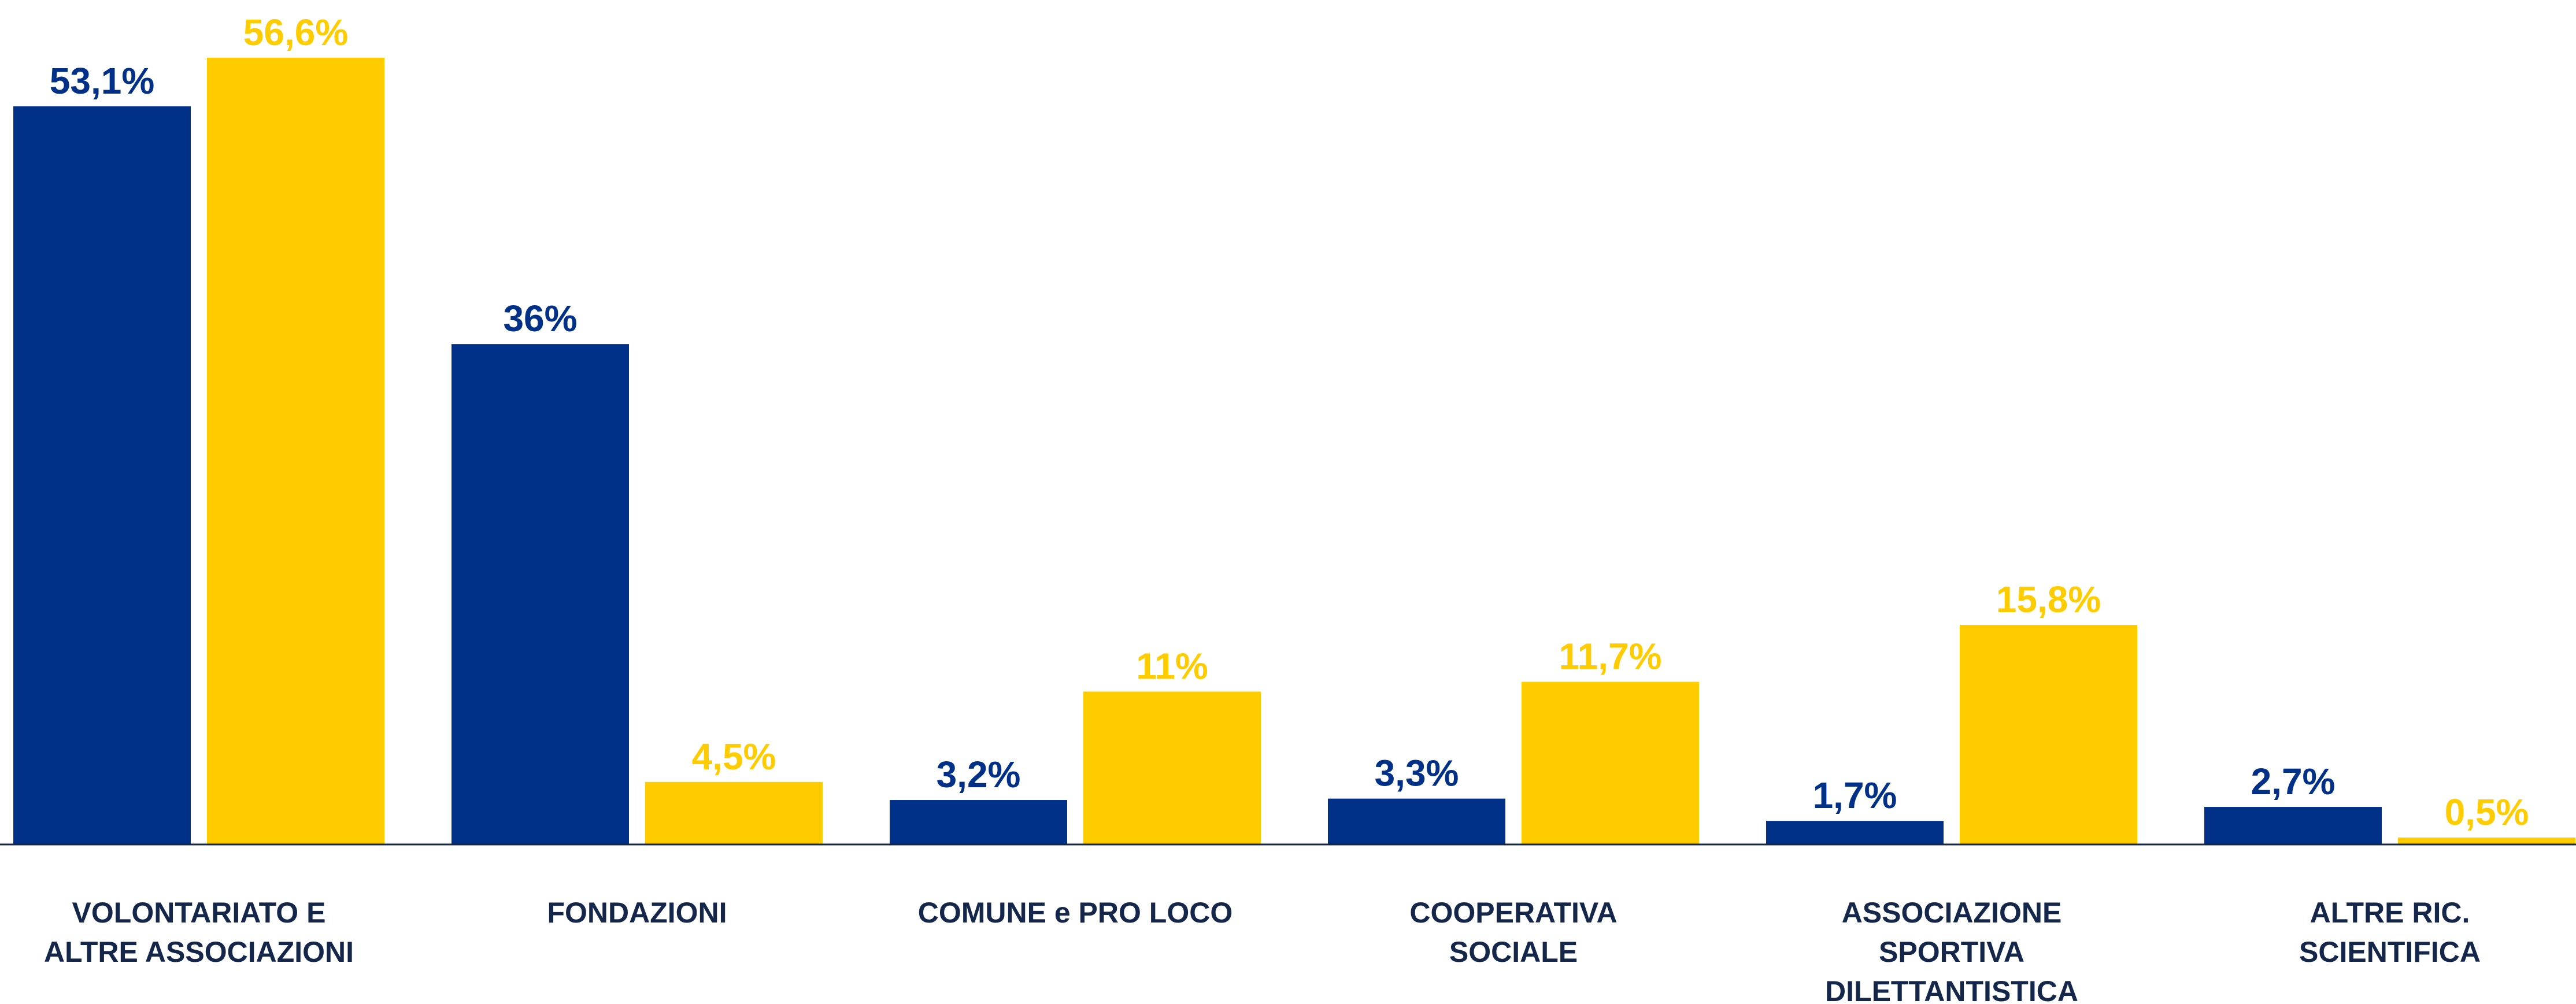 The image size is (2576, 1004). What do you see at coordinates (1952, 950) in the screenshot?
I see `x-tick-label: ASSOCIAZIONE SPORTIVA DILETTANTISTICA` at bounding box center [1952, 950].